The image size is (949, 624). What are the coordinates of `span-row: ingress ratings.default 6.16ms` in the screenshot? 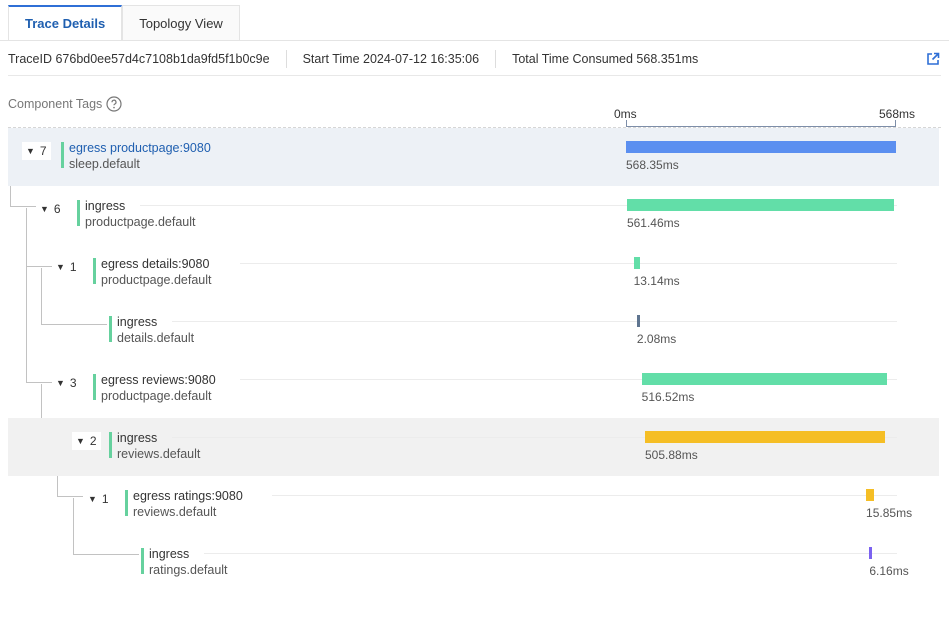 It's located at (473, 563).